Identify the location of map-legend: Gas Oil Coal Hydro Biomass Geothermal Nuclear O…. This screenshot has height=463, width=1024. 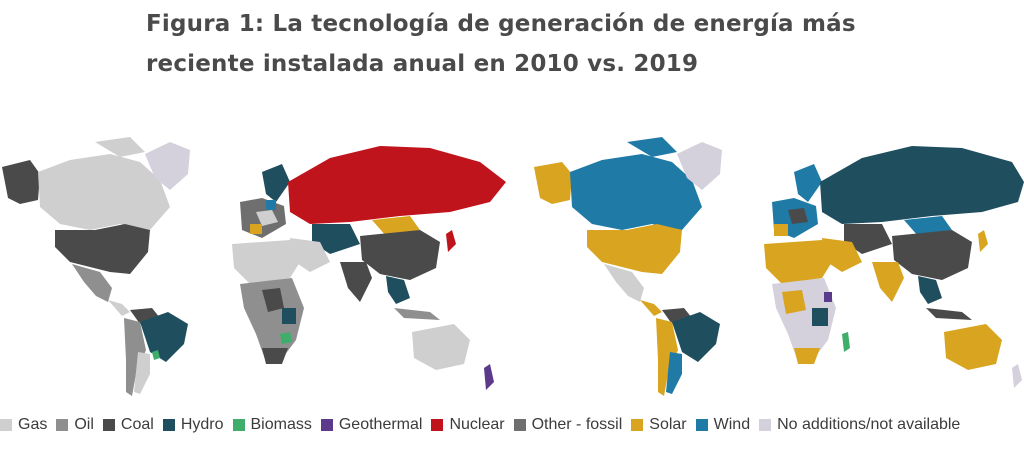
(512, 425).